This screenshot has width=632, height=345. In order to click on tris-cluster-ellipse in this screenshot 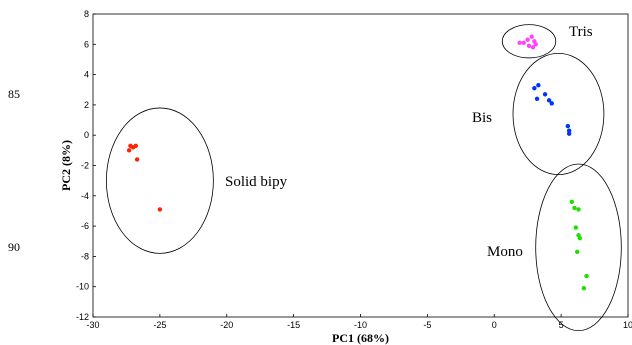, I will do `click(529, 41)`.